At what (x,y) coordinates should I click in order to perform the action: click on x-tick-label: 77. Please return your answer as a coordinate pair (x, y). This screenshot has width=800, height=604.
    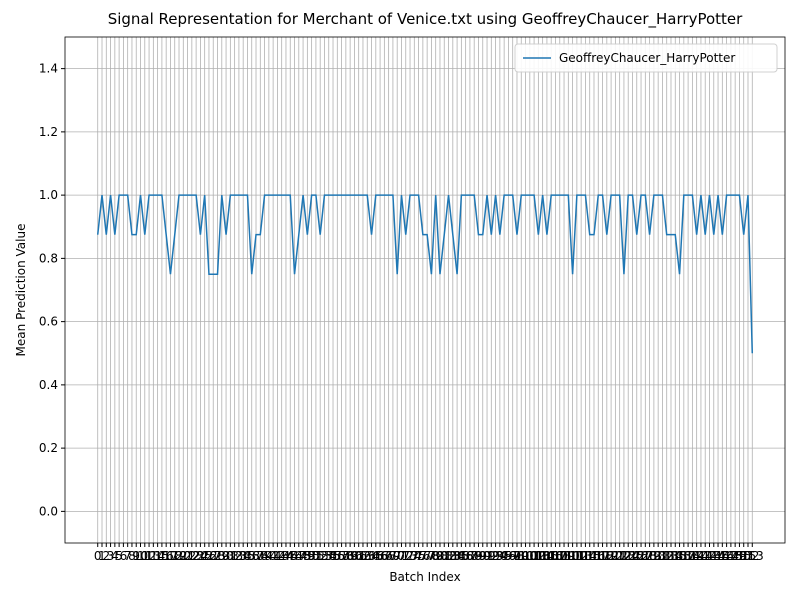
    Looking at the image, I should click on (426, 556).